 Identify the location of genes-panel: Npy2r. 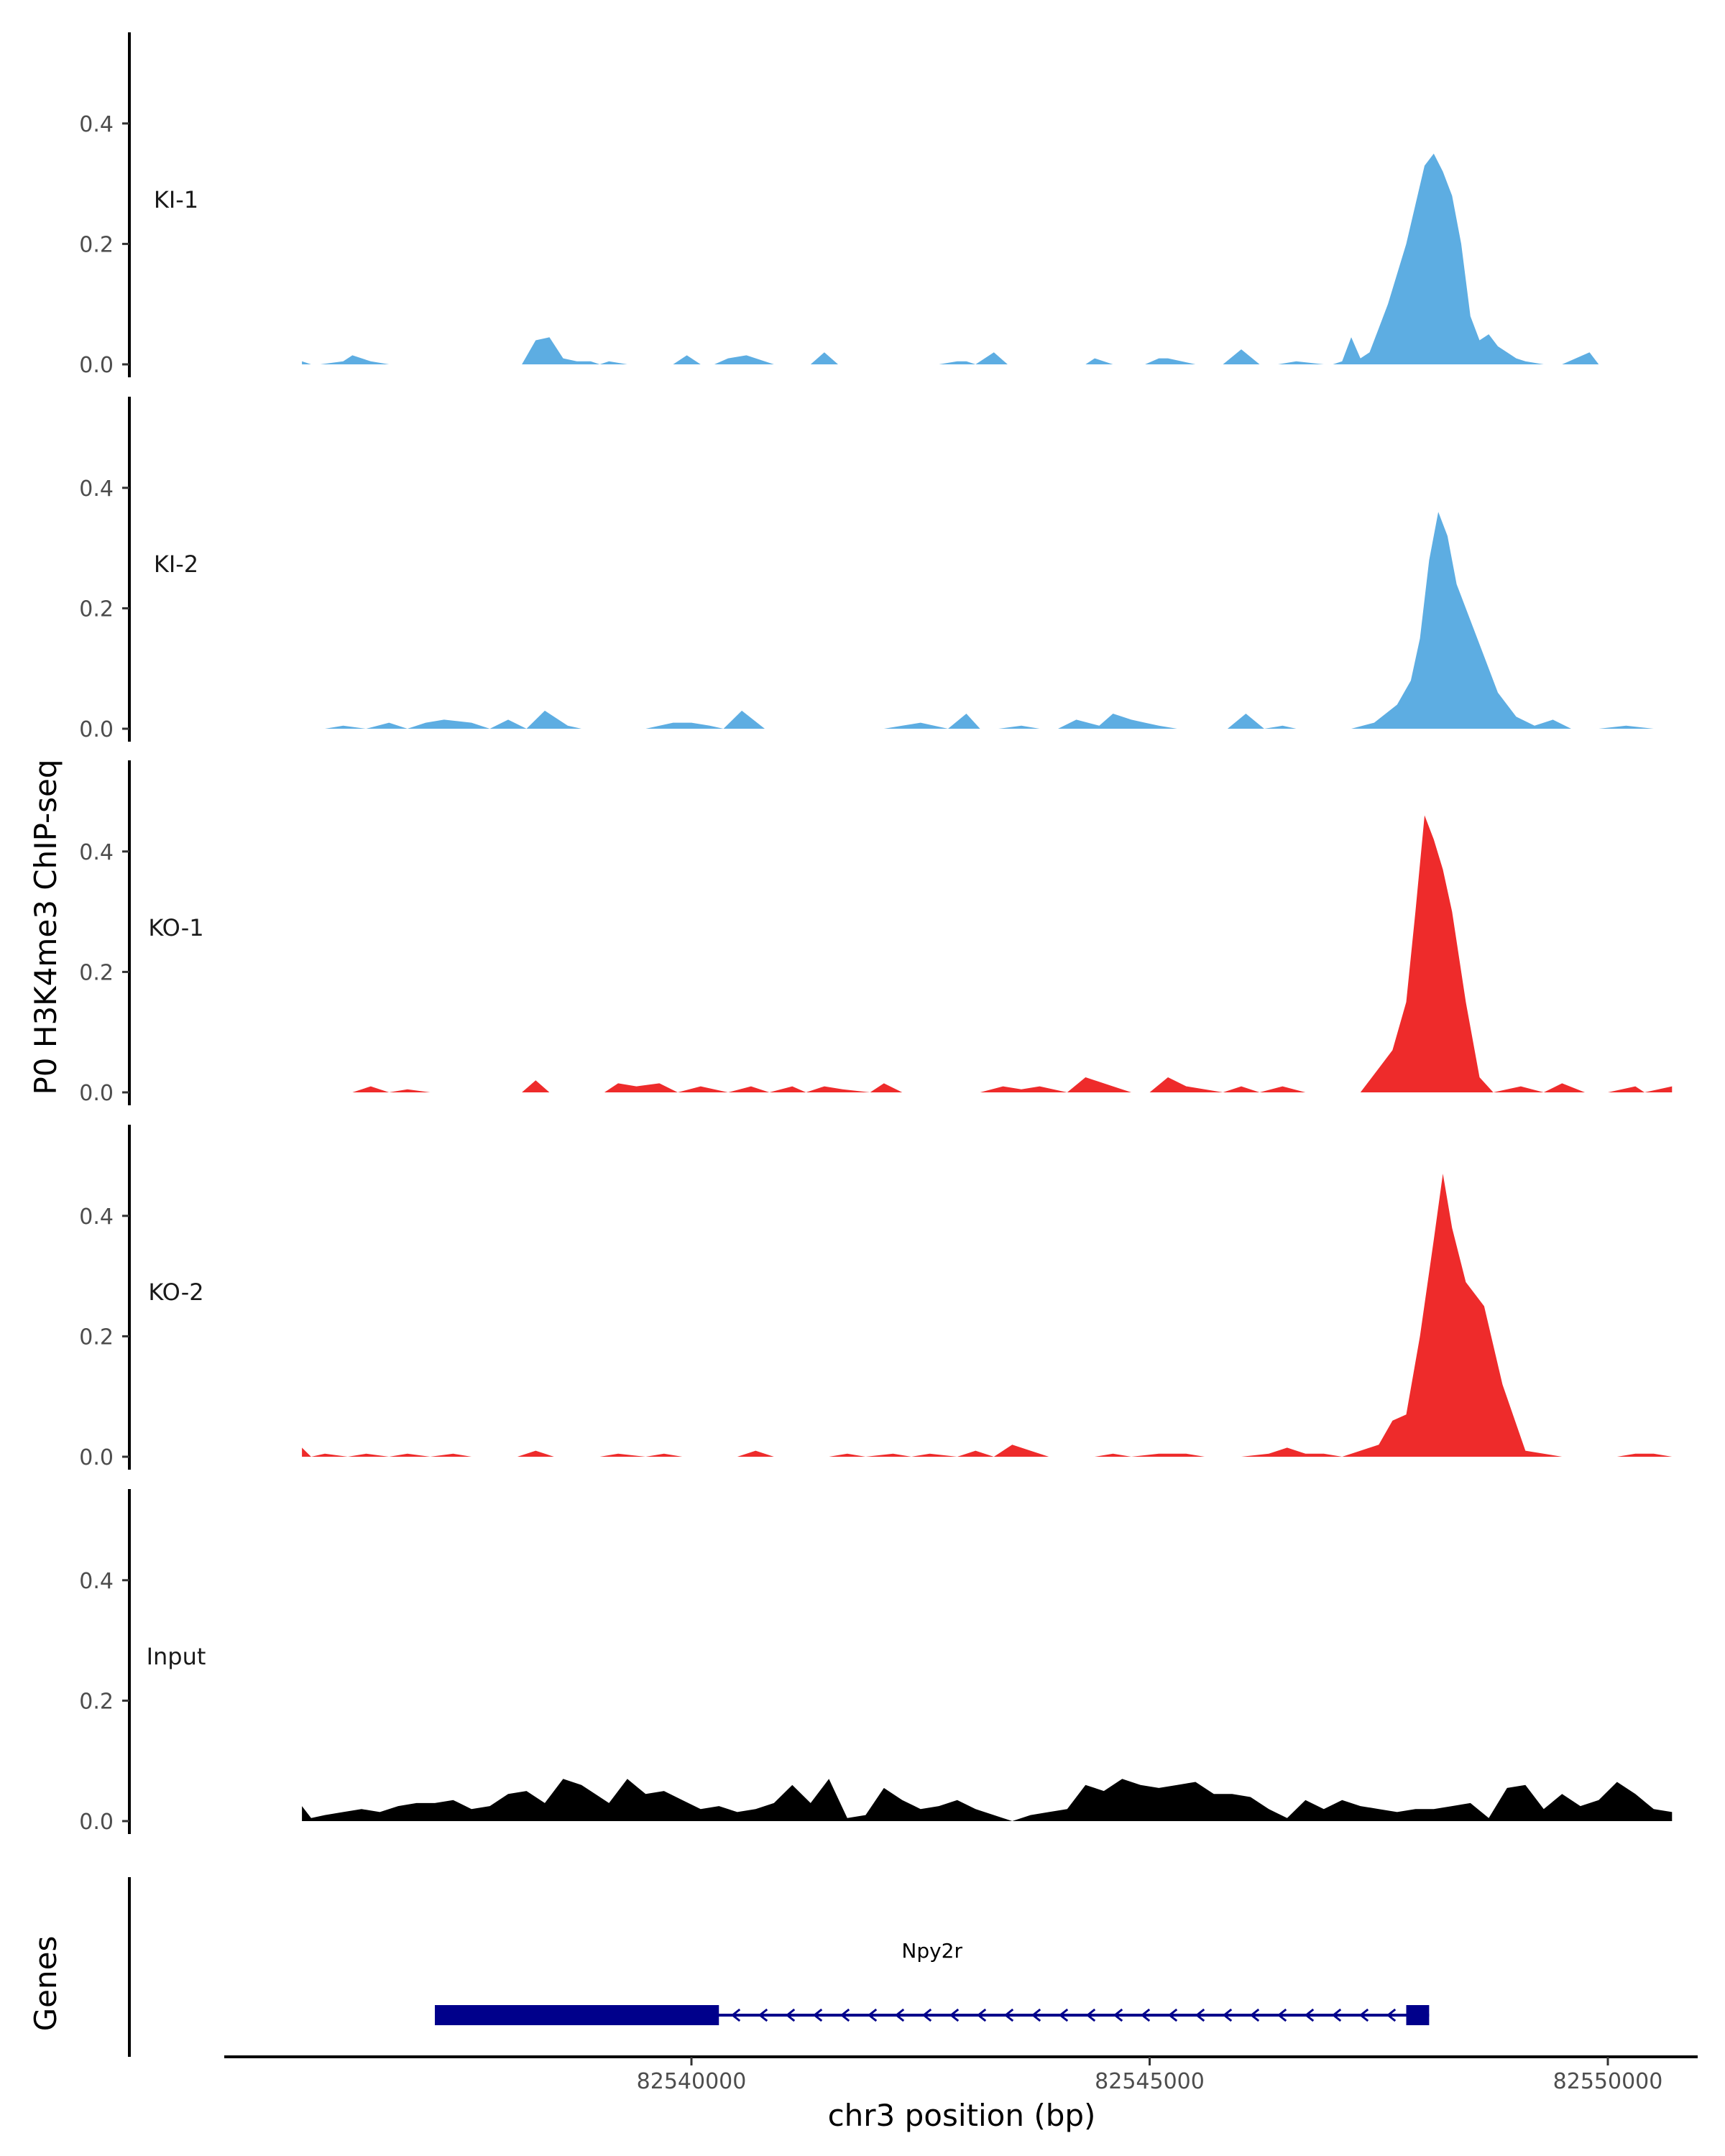
(779, 1967).